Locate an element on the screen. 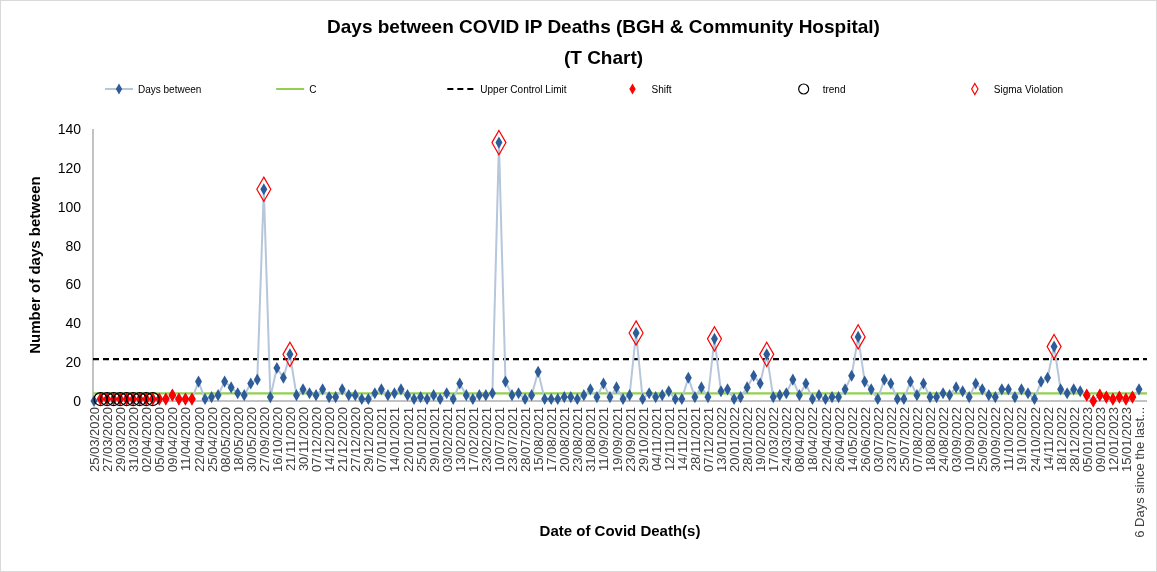  y-axis-title: Number of days between is located at coordinates (34, 265).